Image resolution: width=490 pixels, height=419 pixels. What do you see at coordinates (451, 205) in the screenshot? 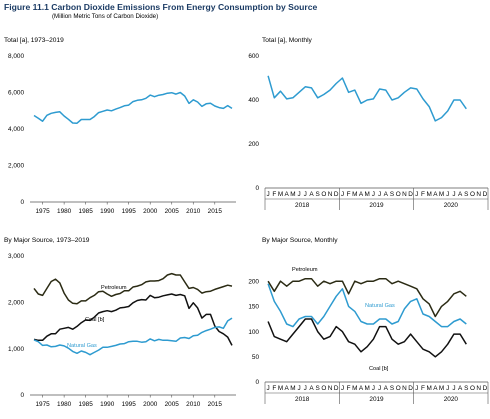
I see `total-monthly-year-label: 2020` at bounding box center [451, 205].